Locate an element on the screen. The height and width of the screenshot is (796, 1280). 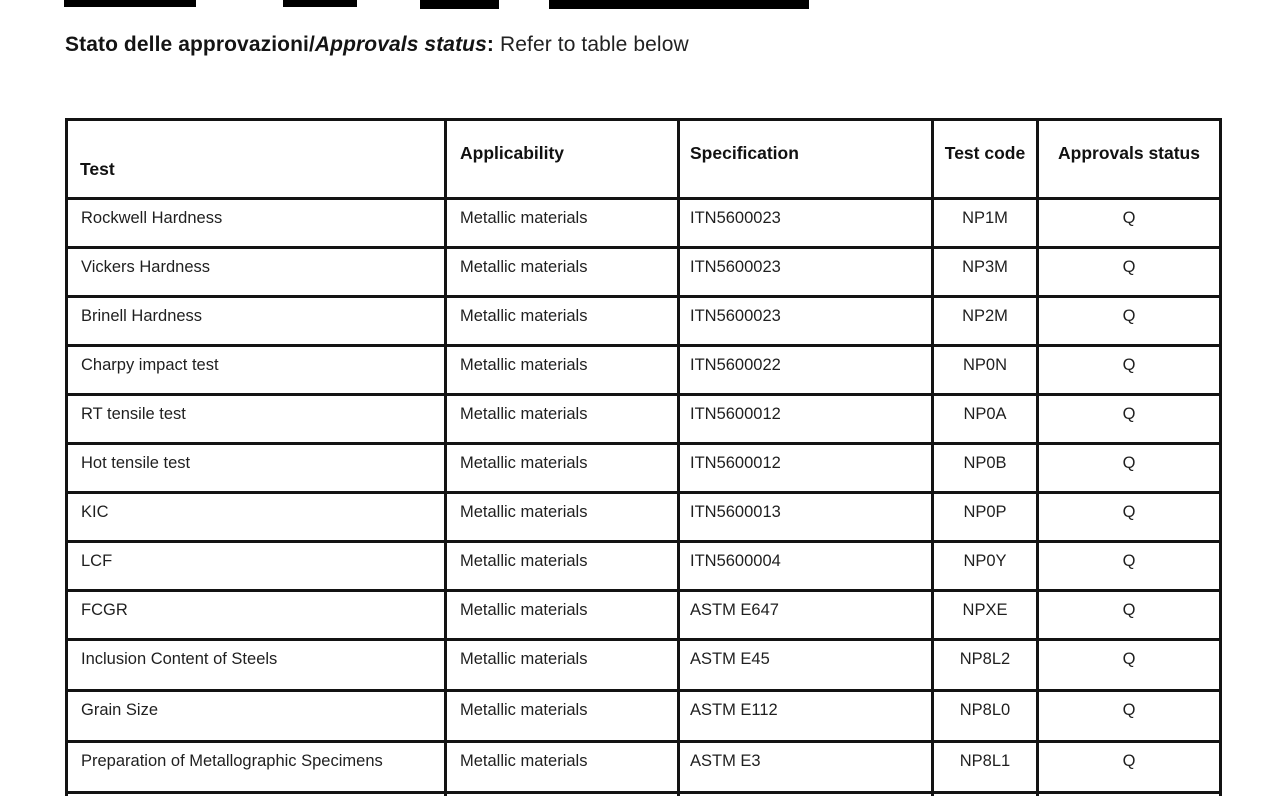
test-cell: Charpy impact test is located at coordinates (256, 370).